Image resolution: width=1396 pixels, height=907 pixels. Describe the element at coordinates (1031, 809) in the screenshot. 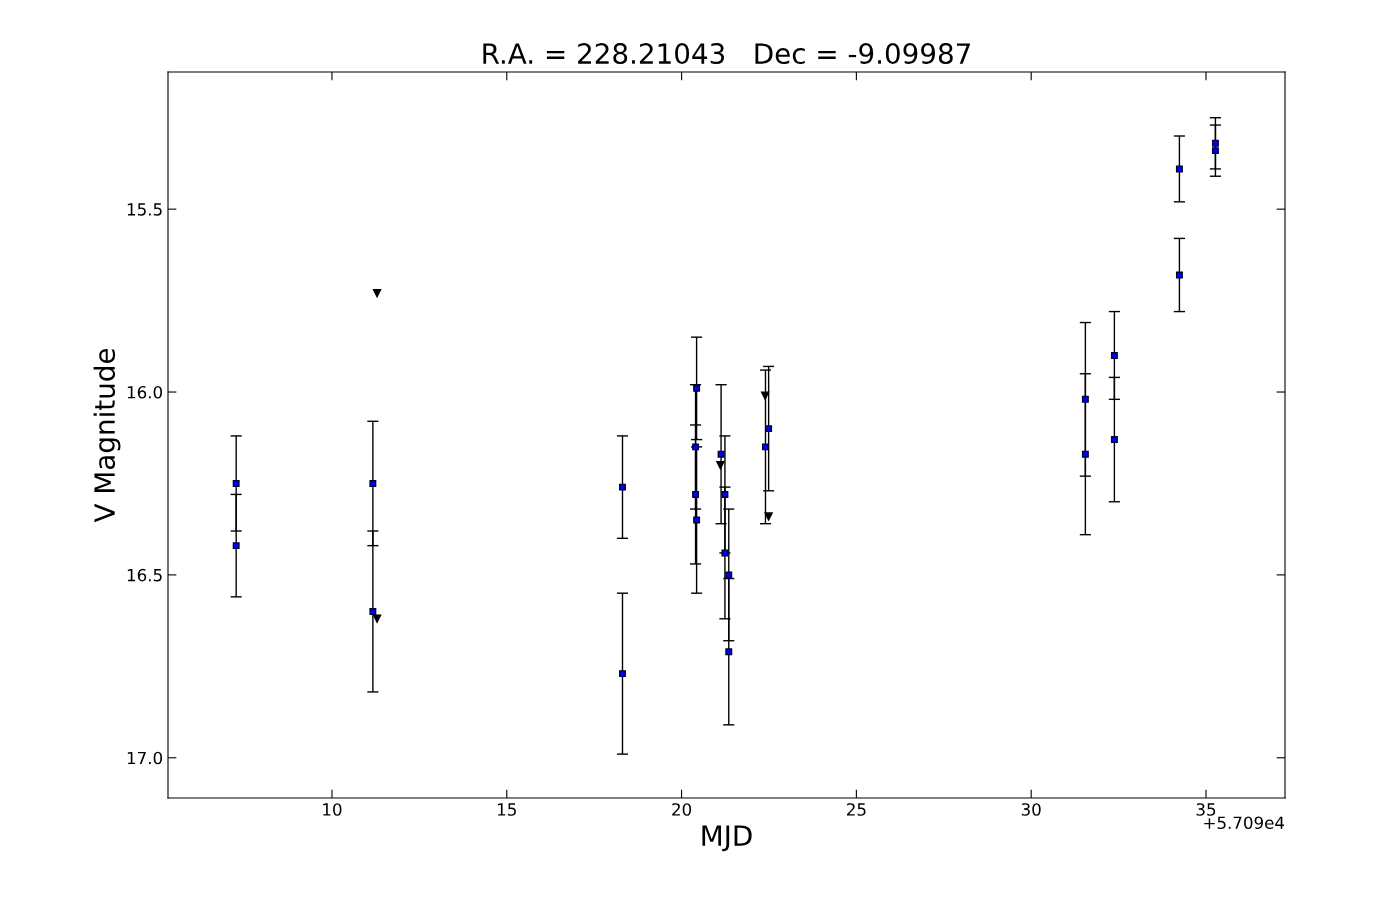

I see `x-tick-label: 30` at that location.